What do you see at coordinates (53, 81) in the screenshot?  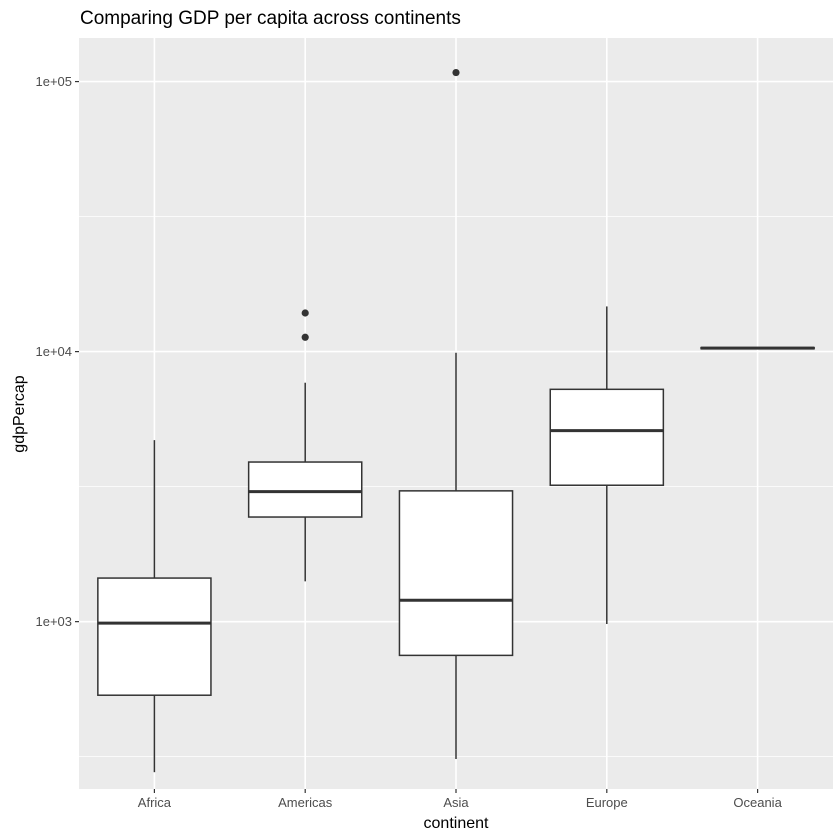 I see `y-tick-label: 1e+05` at bounding box center [53, 81].